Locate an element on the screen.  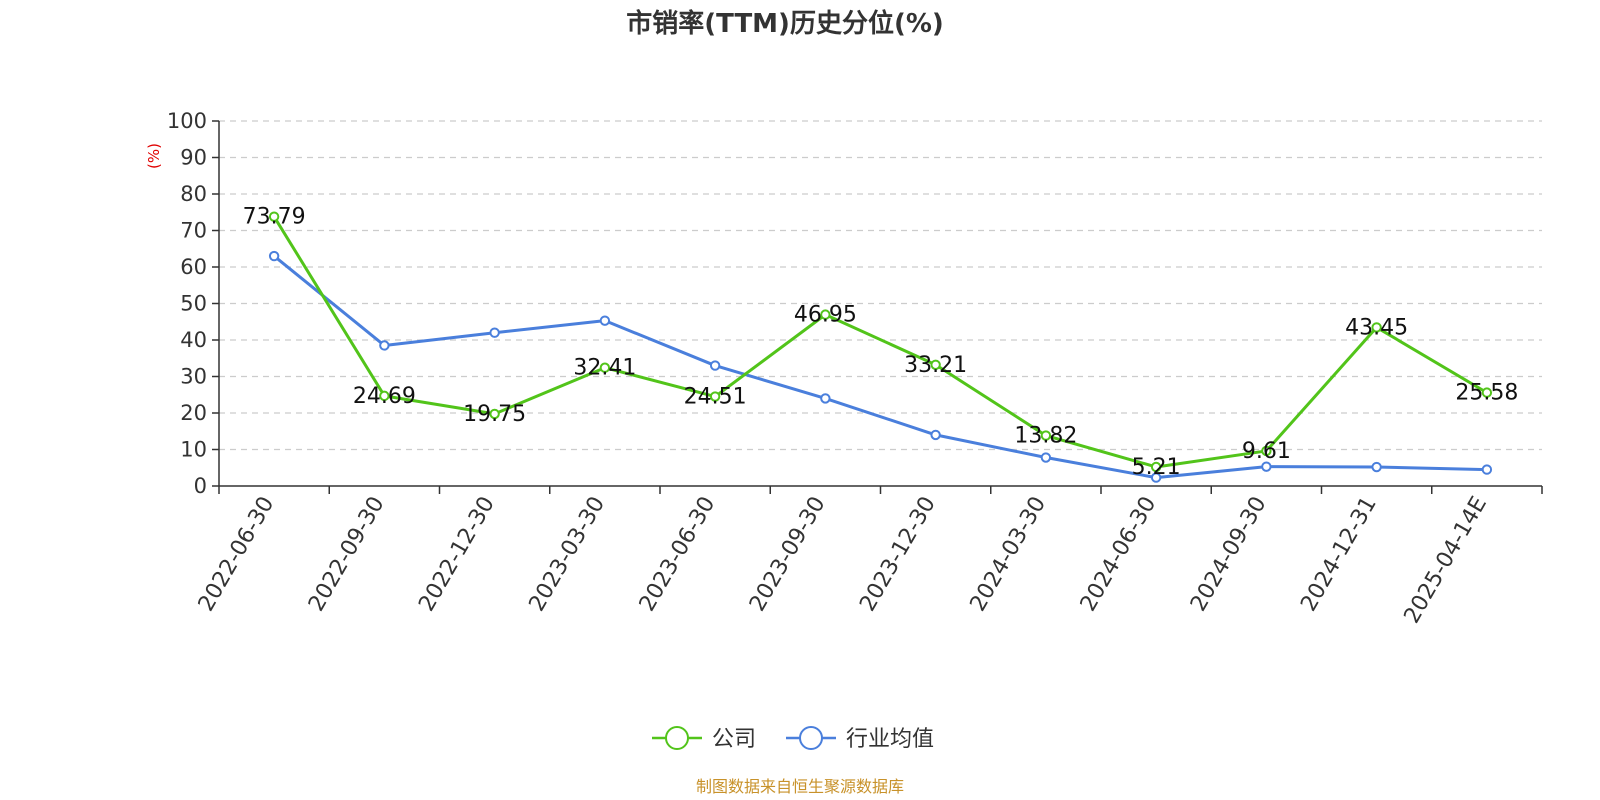
y-tick-label: 100 is located at coordinates (187, 121).